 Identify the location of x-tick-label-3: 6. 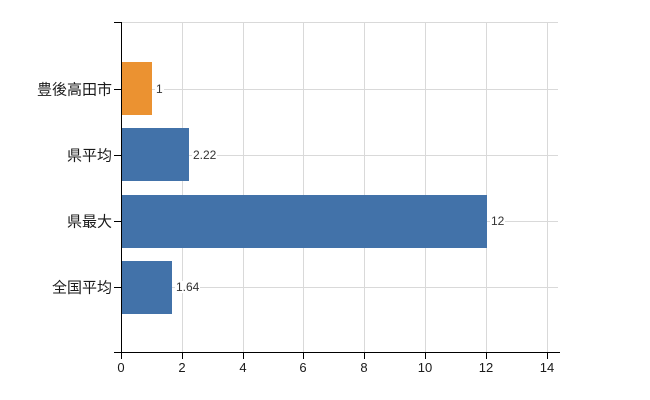
(303, 367).